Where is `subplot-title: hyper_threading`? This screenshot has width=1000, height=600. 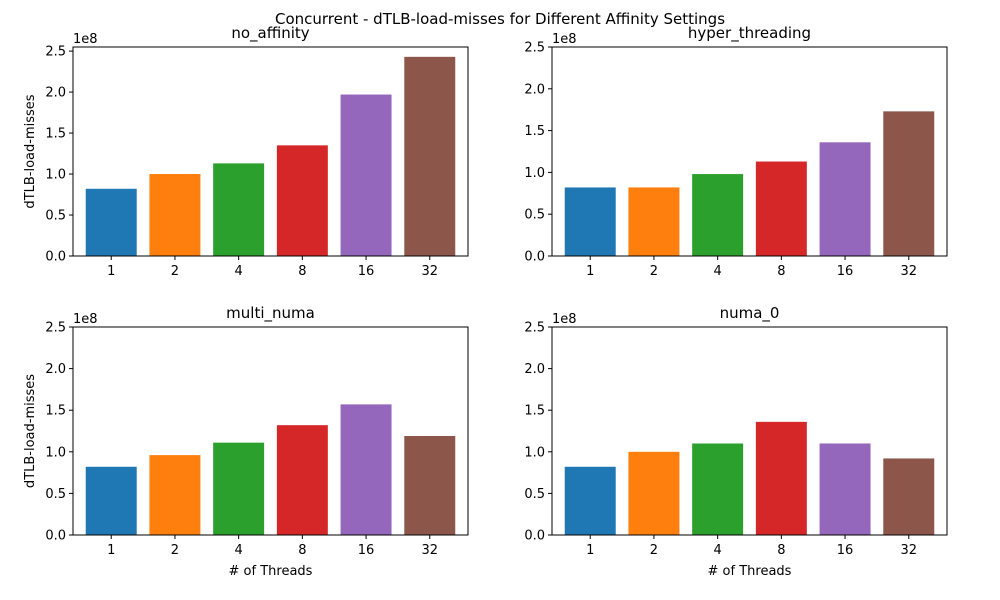
subplot-title: hyper_threading is located at coordinates (749, 33).